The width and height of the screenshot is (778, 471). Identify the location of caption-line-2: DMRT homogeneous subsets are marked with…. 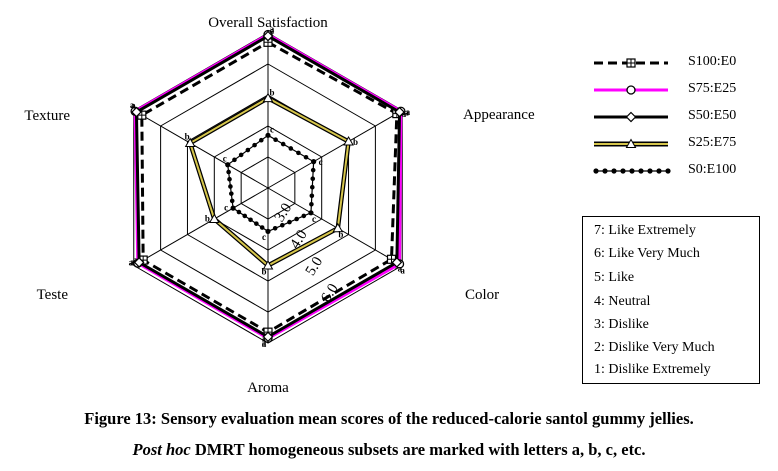
(418, 449).